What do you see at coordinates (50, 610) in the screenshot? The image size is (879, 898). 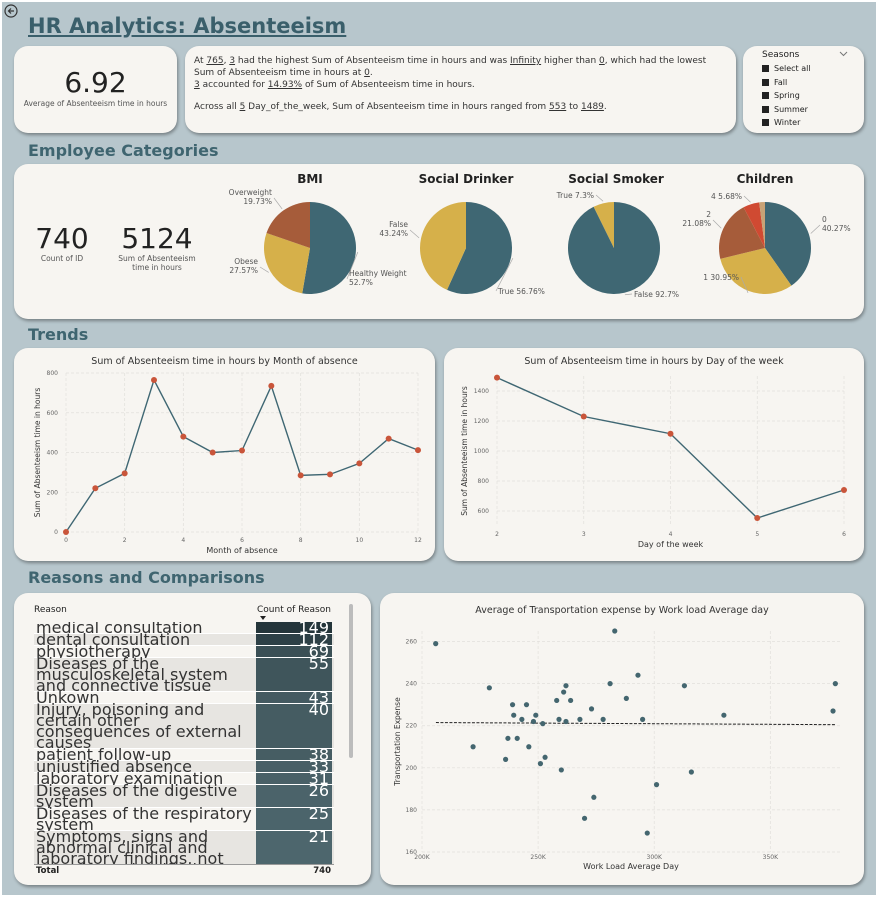 I see `table-header-reason: Reason` at bounding box center [50, 610].